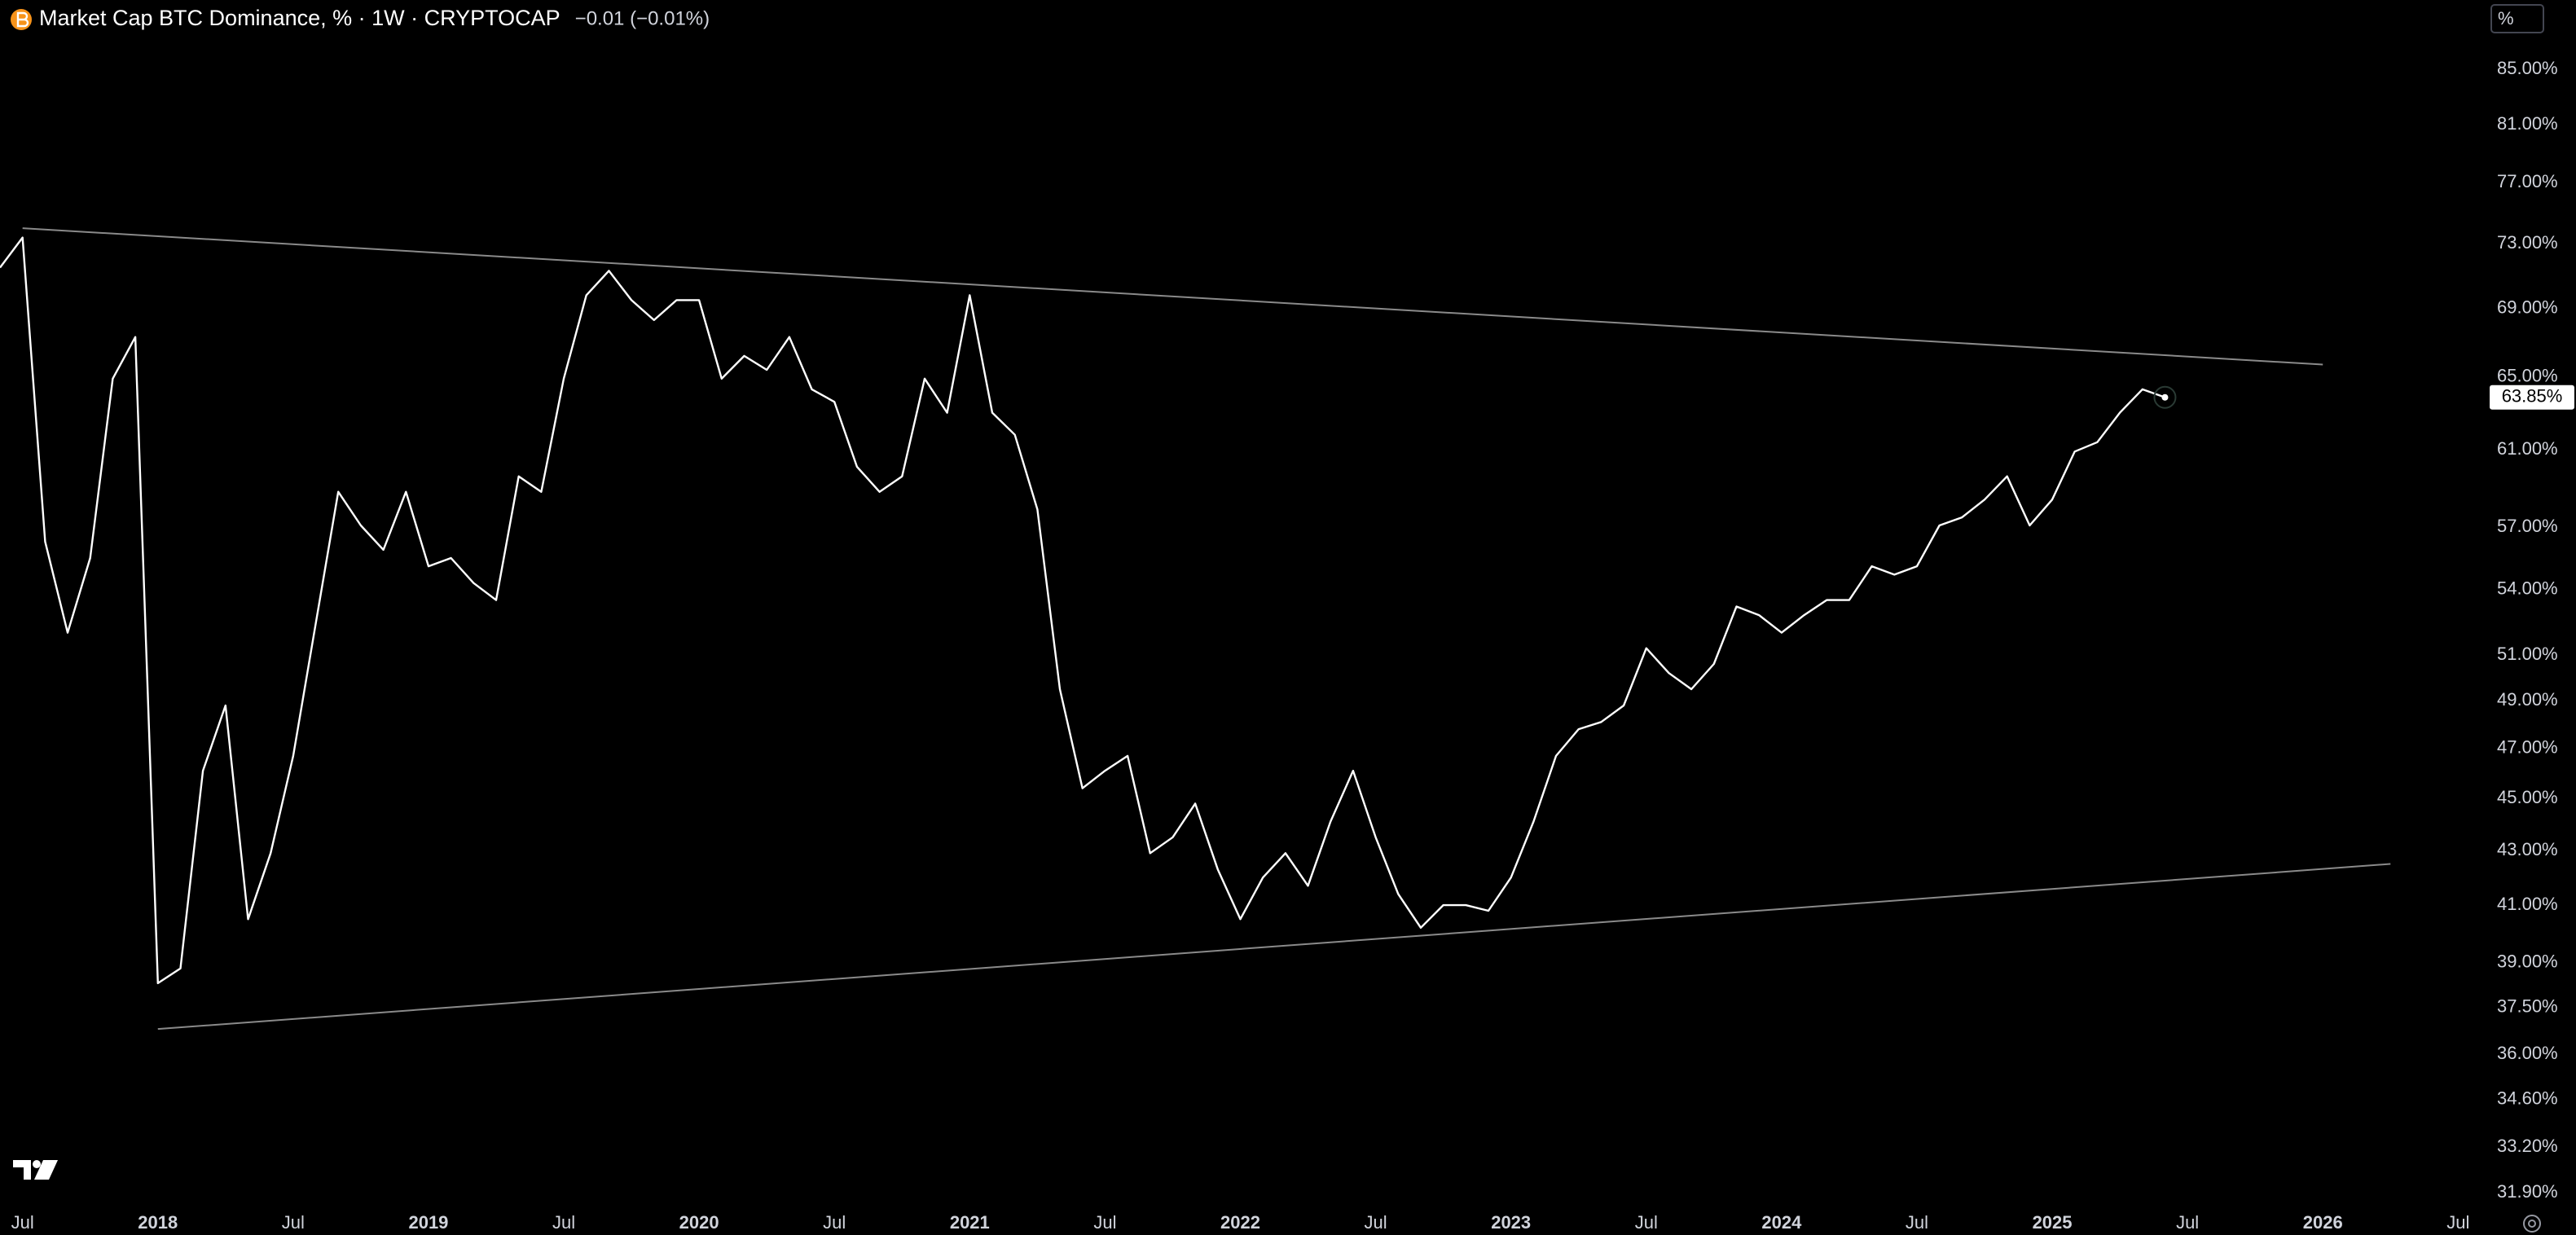 This screenshot has width=2576, height=1235. What do you see at coordinates (2527, 1191) in the screenshot?
I see `y-tick-label: 31.90%` at bounding box center [2527, 1191].